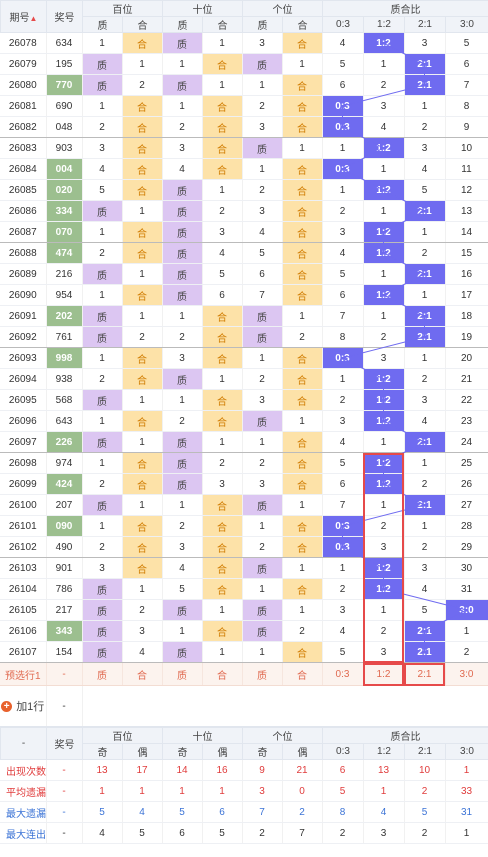 This screenshot has height=857, width=488. Describe the element at coordinates (405, 735) in the screenshot. I see `stats-group-ratio: 质合比` at that location.